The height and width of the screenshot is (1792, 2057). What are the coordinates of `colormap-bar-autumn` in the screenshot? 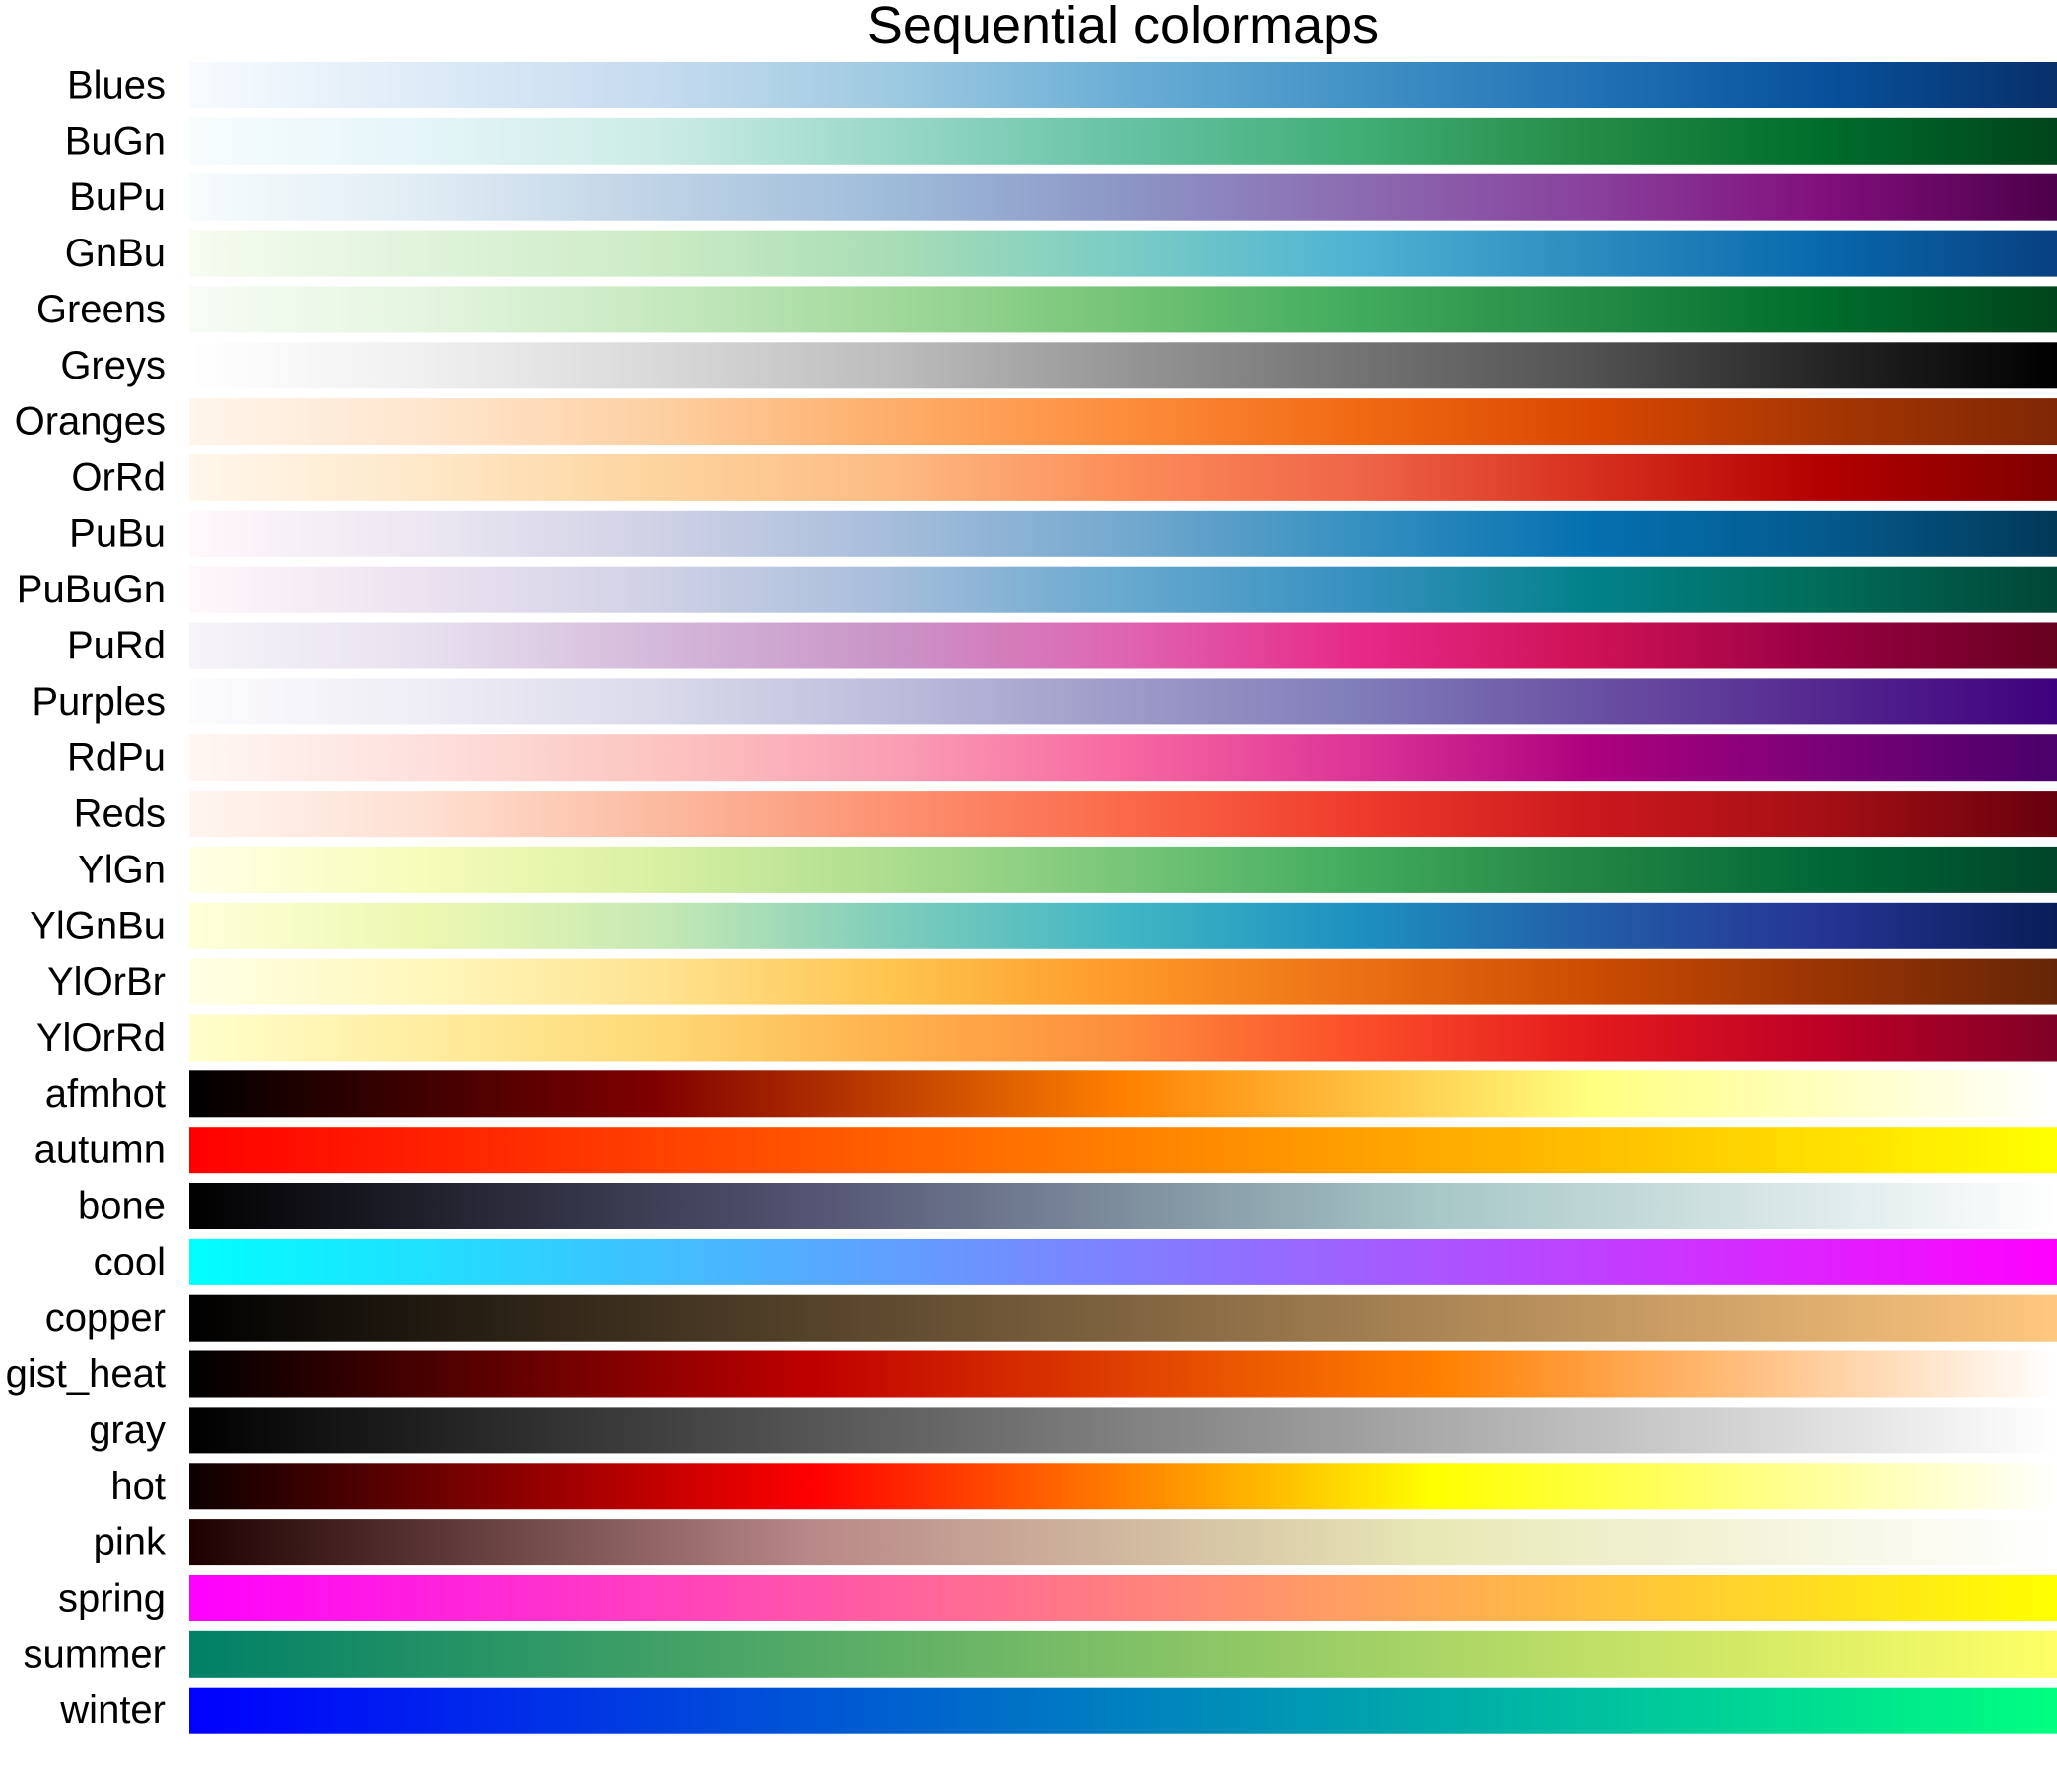 It's located at (1123, 1150).